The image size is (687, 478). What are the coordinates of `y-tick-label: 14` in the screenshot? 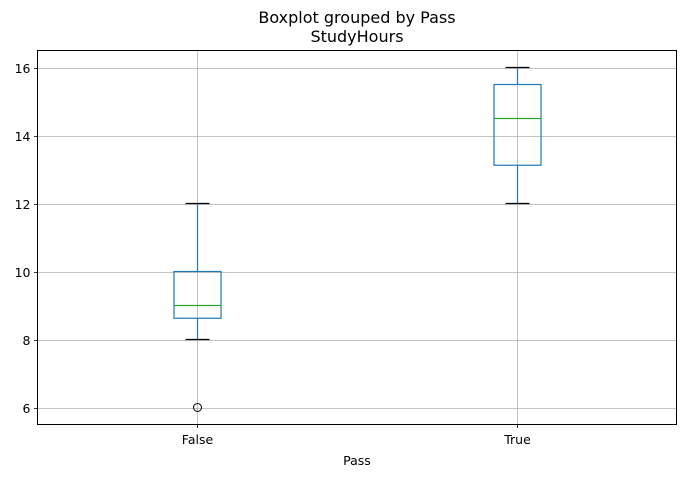 It's located at (23, 136).